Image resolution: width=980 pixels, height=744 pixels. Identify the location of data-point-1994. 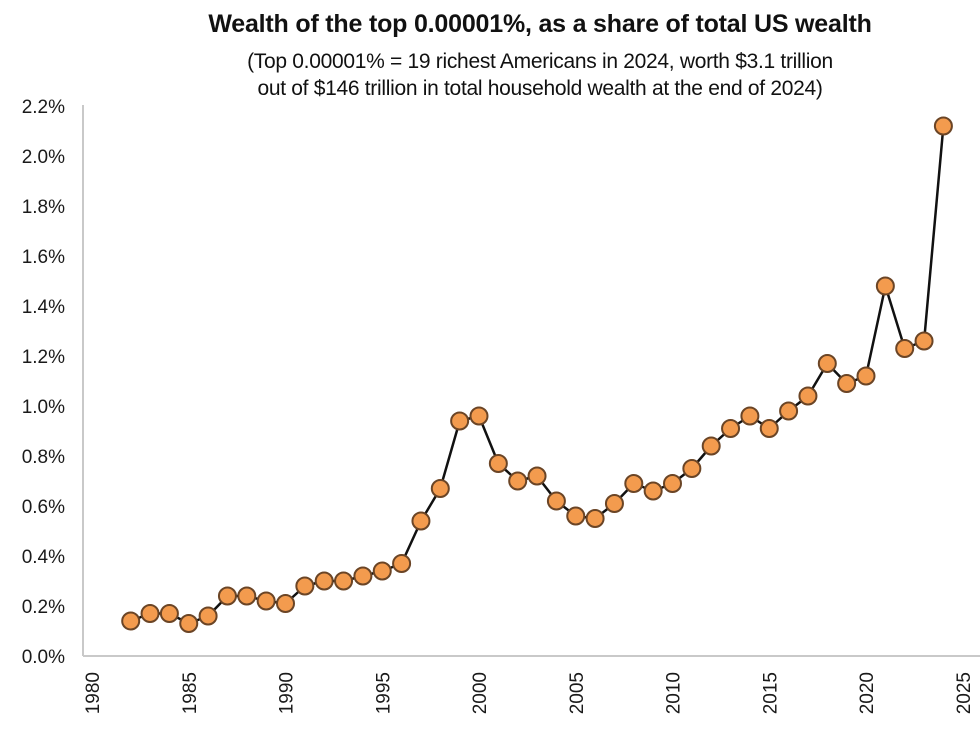
(363, 576).